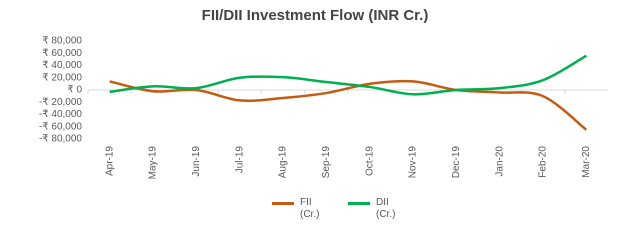 The image size is (630, 240). I want to click on x-tick-label: Jul-19, so click(239, 160).